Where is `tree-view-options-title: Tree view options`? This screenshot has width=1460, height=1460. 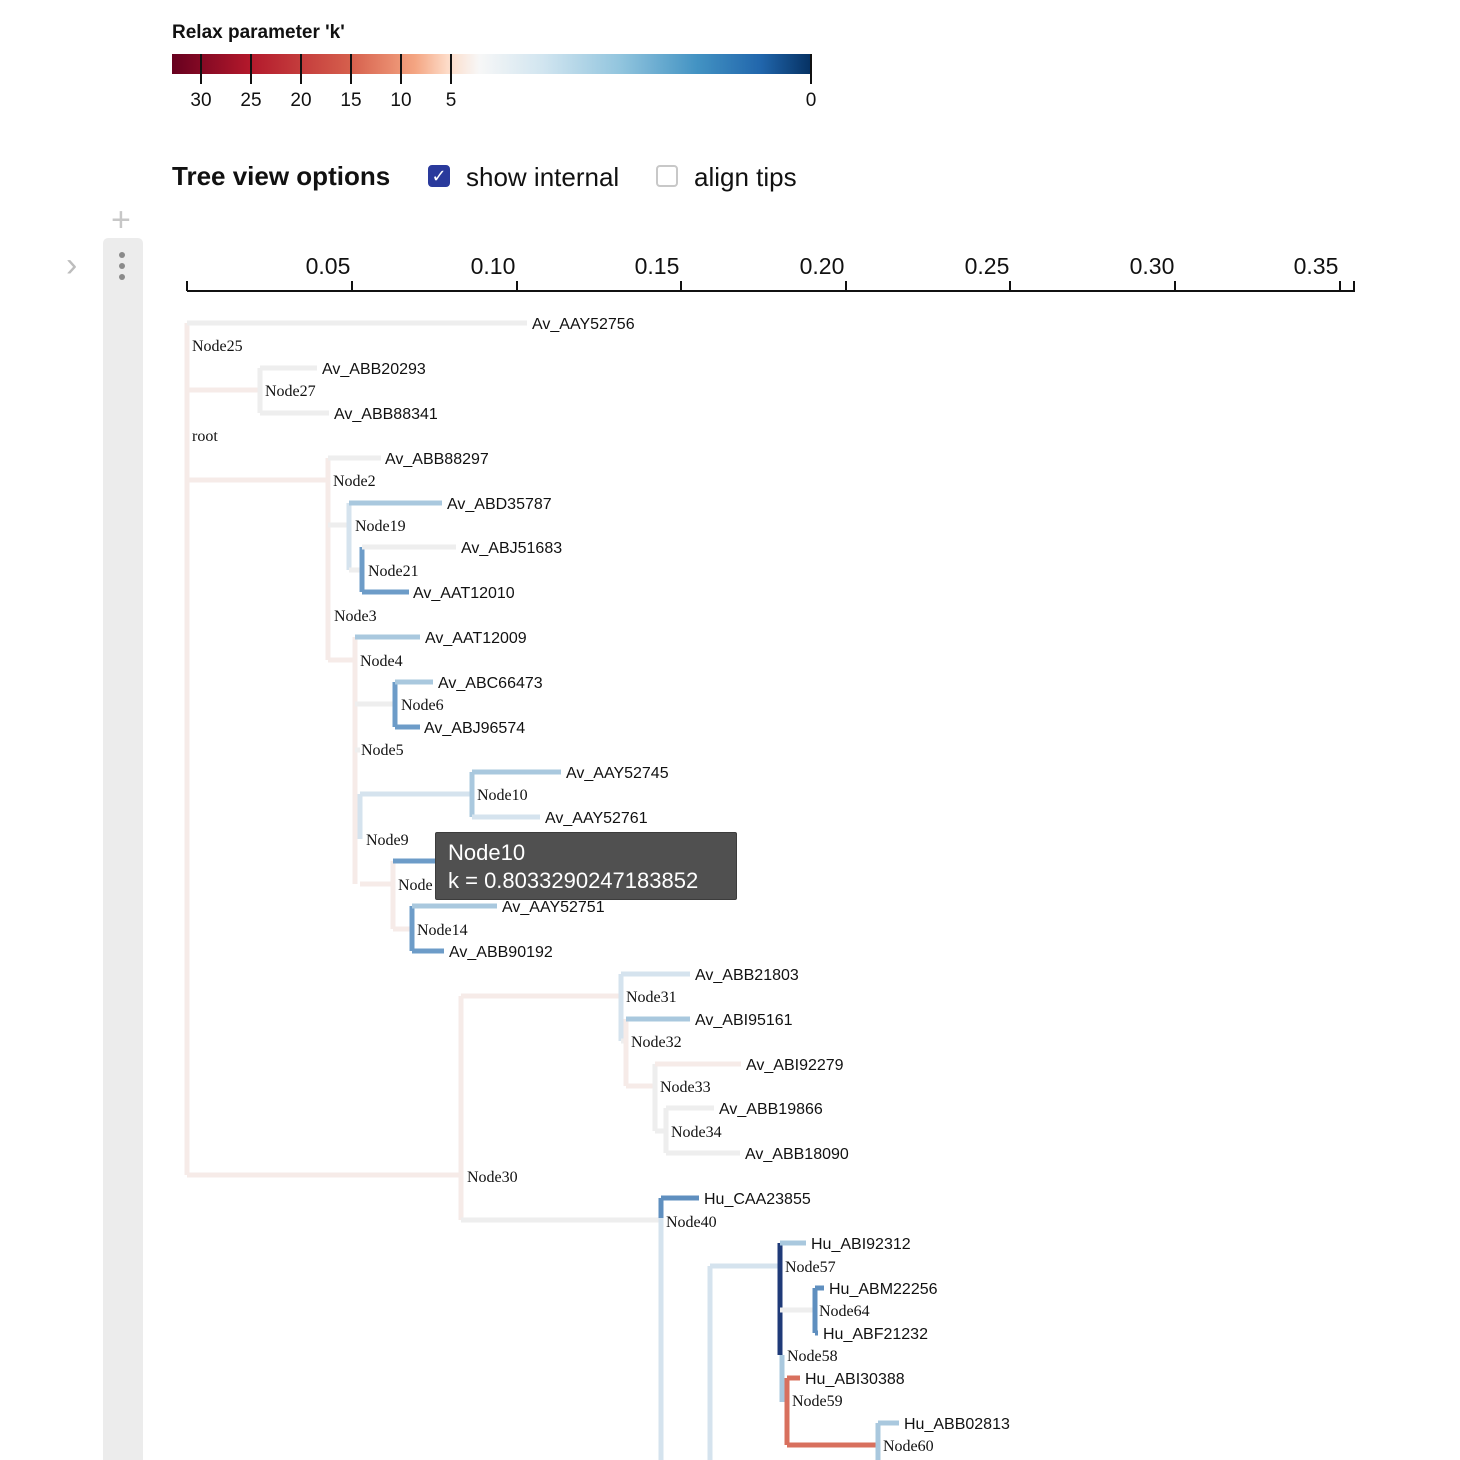
tree-view-options-title: Tree view options is located at coordinates (281, 176).